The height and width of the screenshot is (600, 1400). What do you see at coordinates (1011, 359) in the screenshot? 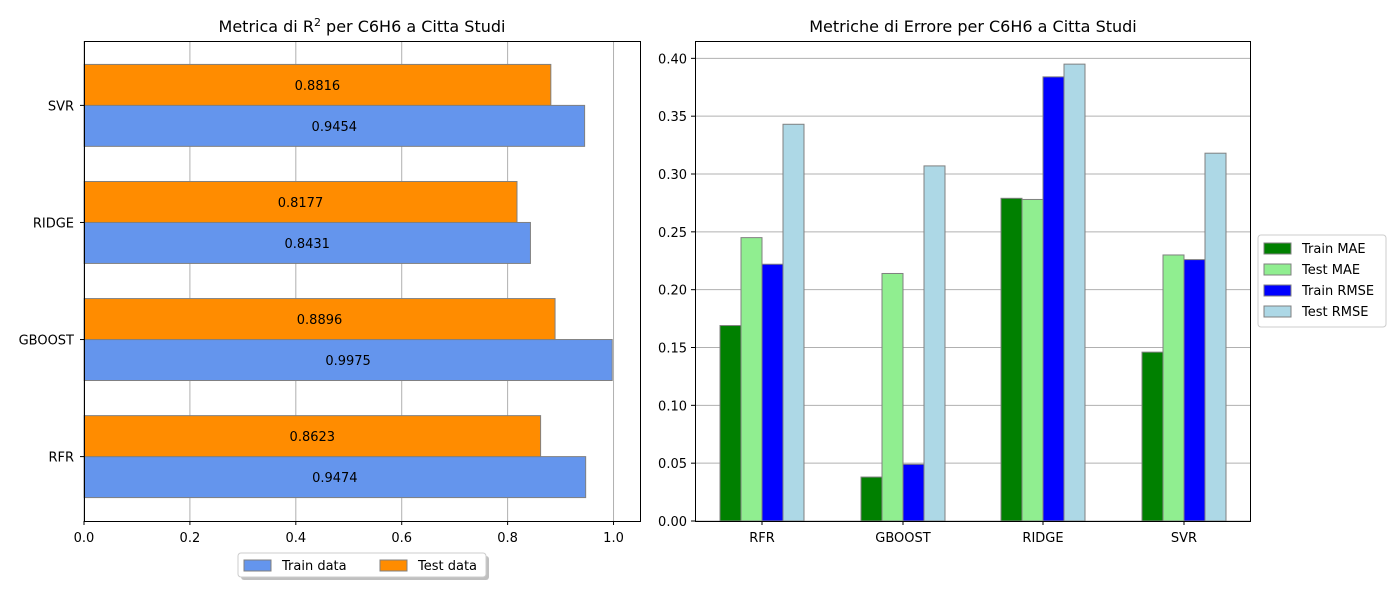
I see `error-bar-train-mae-ridge` at bounding box center [1011, 359].